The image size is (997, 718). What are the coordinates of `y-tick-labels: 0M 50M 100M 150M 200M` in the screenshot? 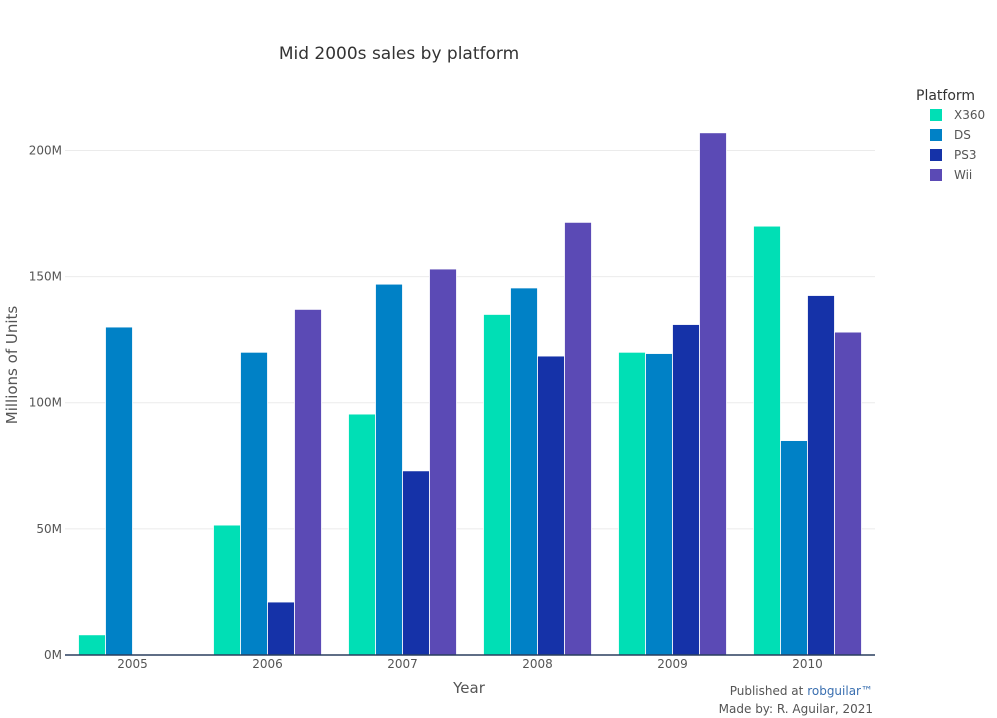 It's located at (45, 402).